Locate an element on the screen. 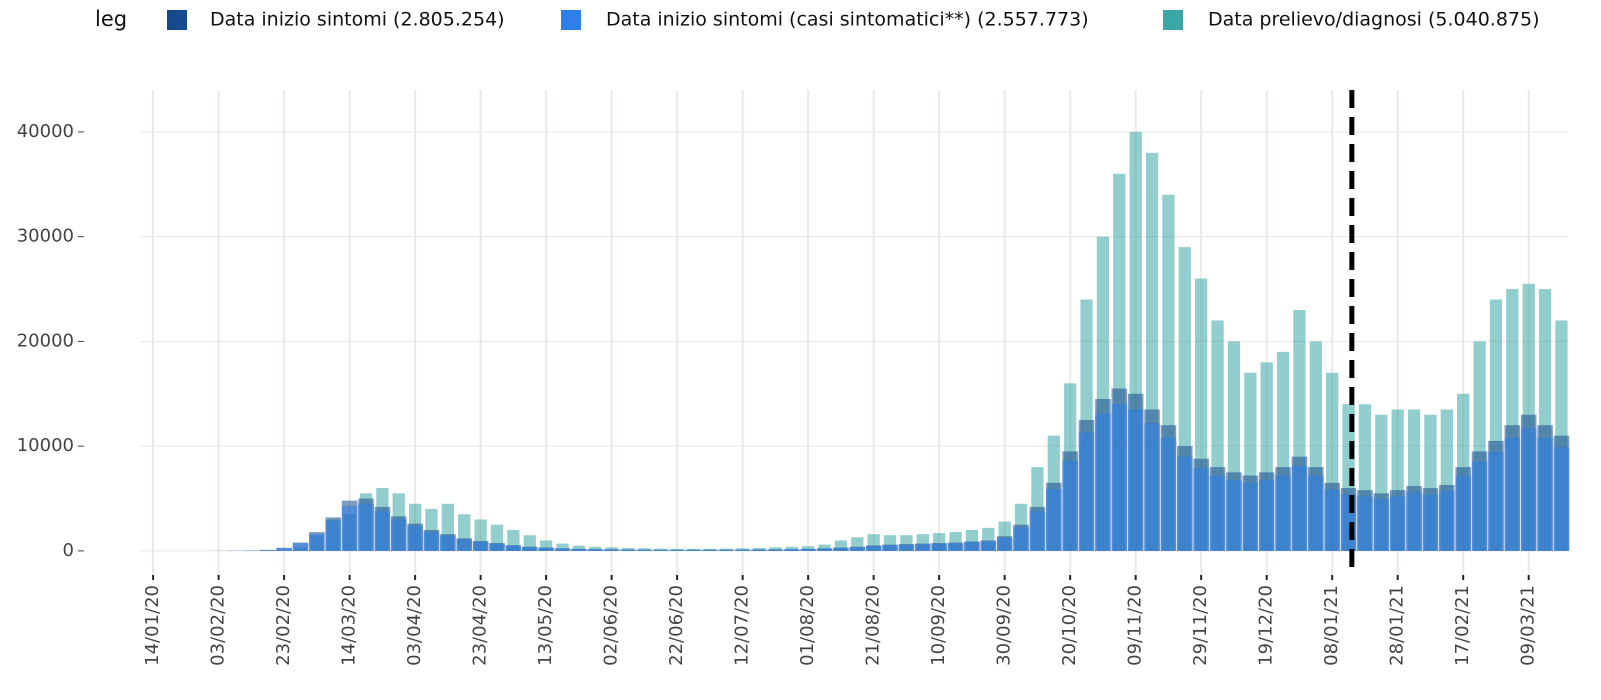  x-tick-label: 23/04/20 is located at coordinates (480, 625).